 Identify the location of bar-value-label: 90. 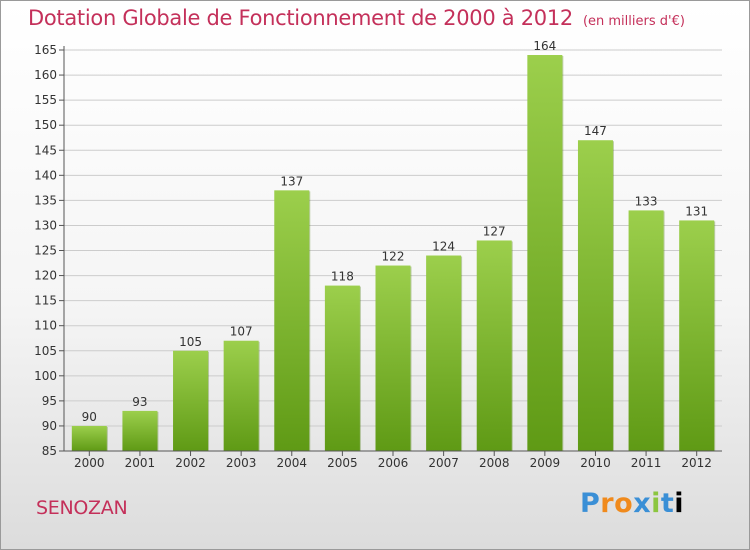
(89, 417).